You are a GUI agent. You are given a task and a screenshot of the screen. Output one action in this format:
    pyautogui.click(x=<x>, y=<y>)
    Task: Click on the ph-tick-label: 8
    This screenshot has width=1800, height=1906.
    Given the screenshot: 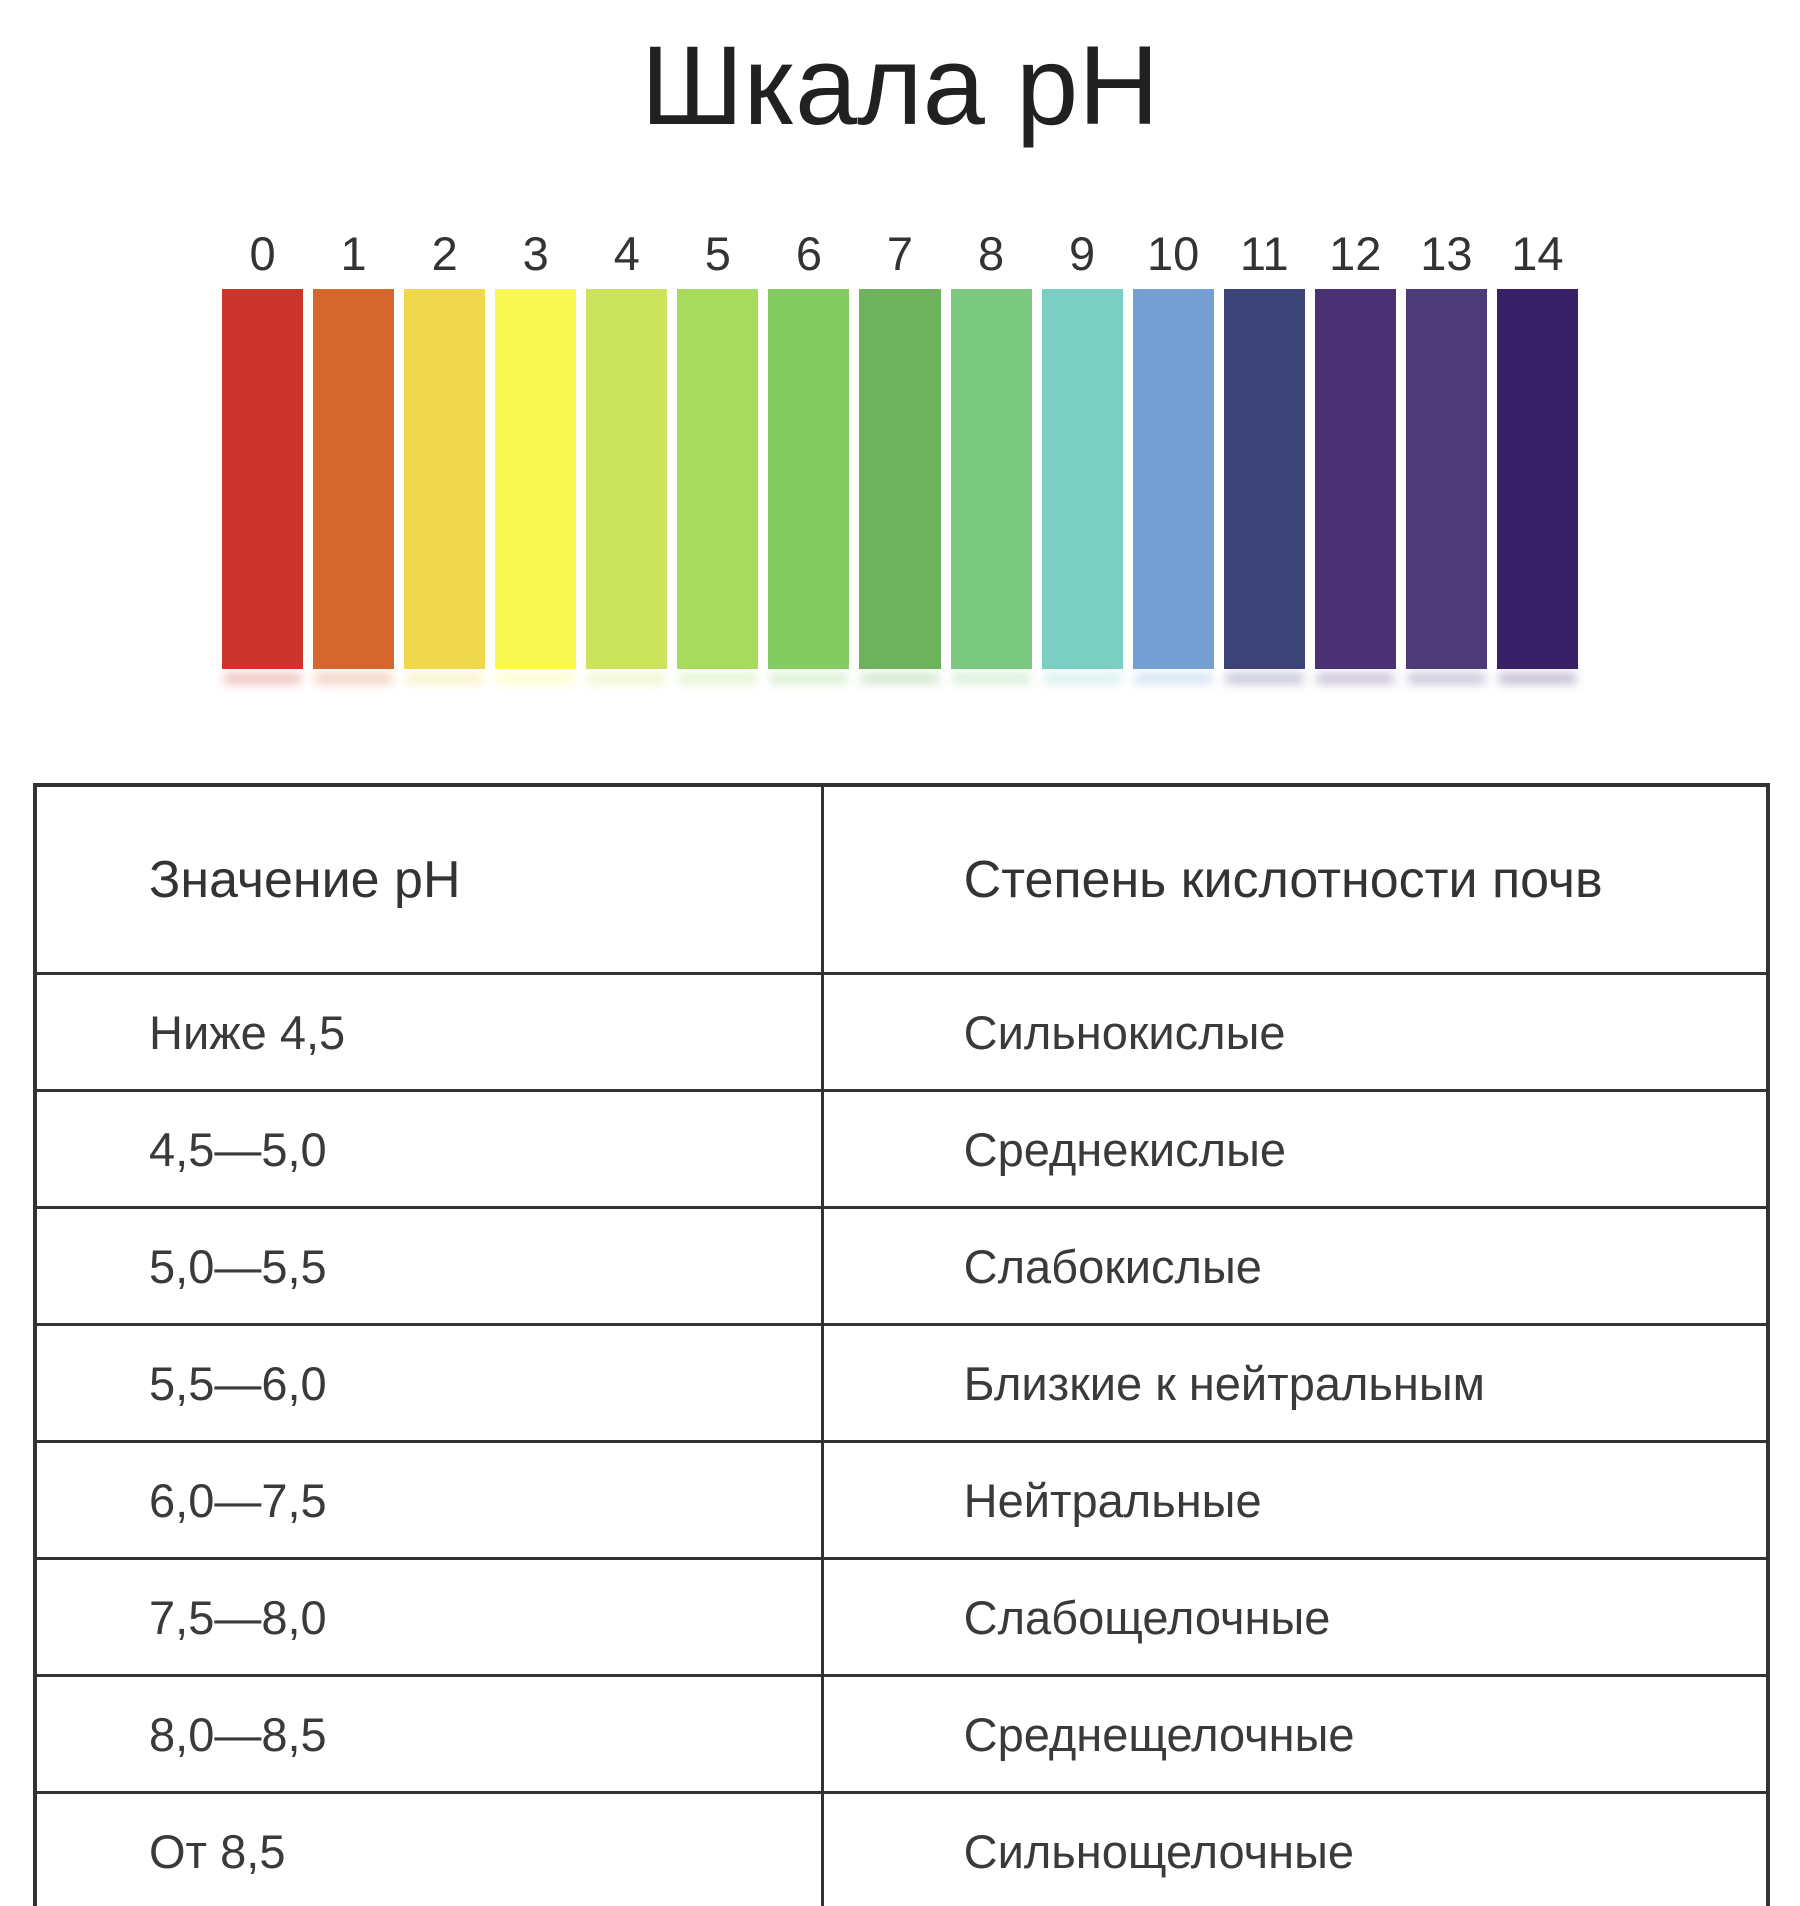 What is the action you would take?
    pyautogui.click(x=991, y=254)
    